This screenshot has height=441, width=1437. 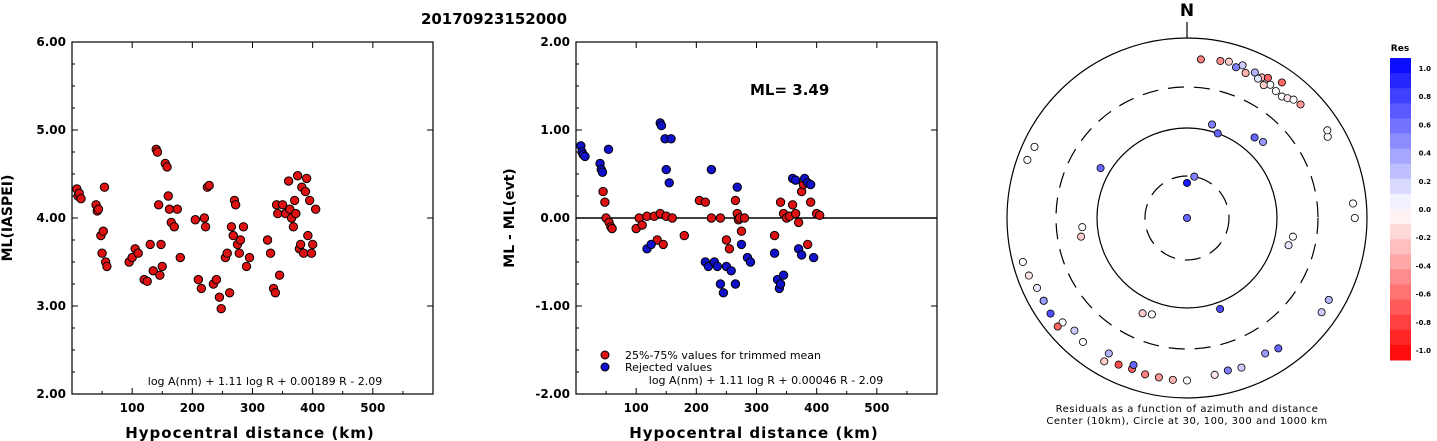 I want to click on north-label: N, so click(x=1187, y=11).